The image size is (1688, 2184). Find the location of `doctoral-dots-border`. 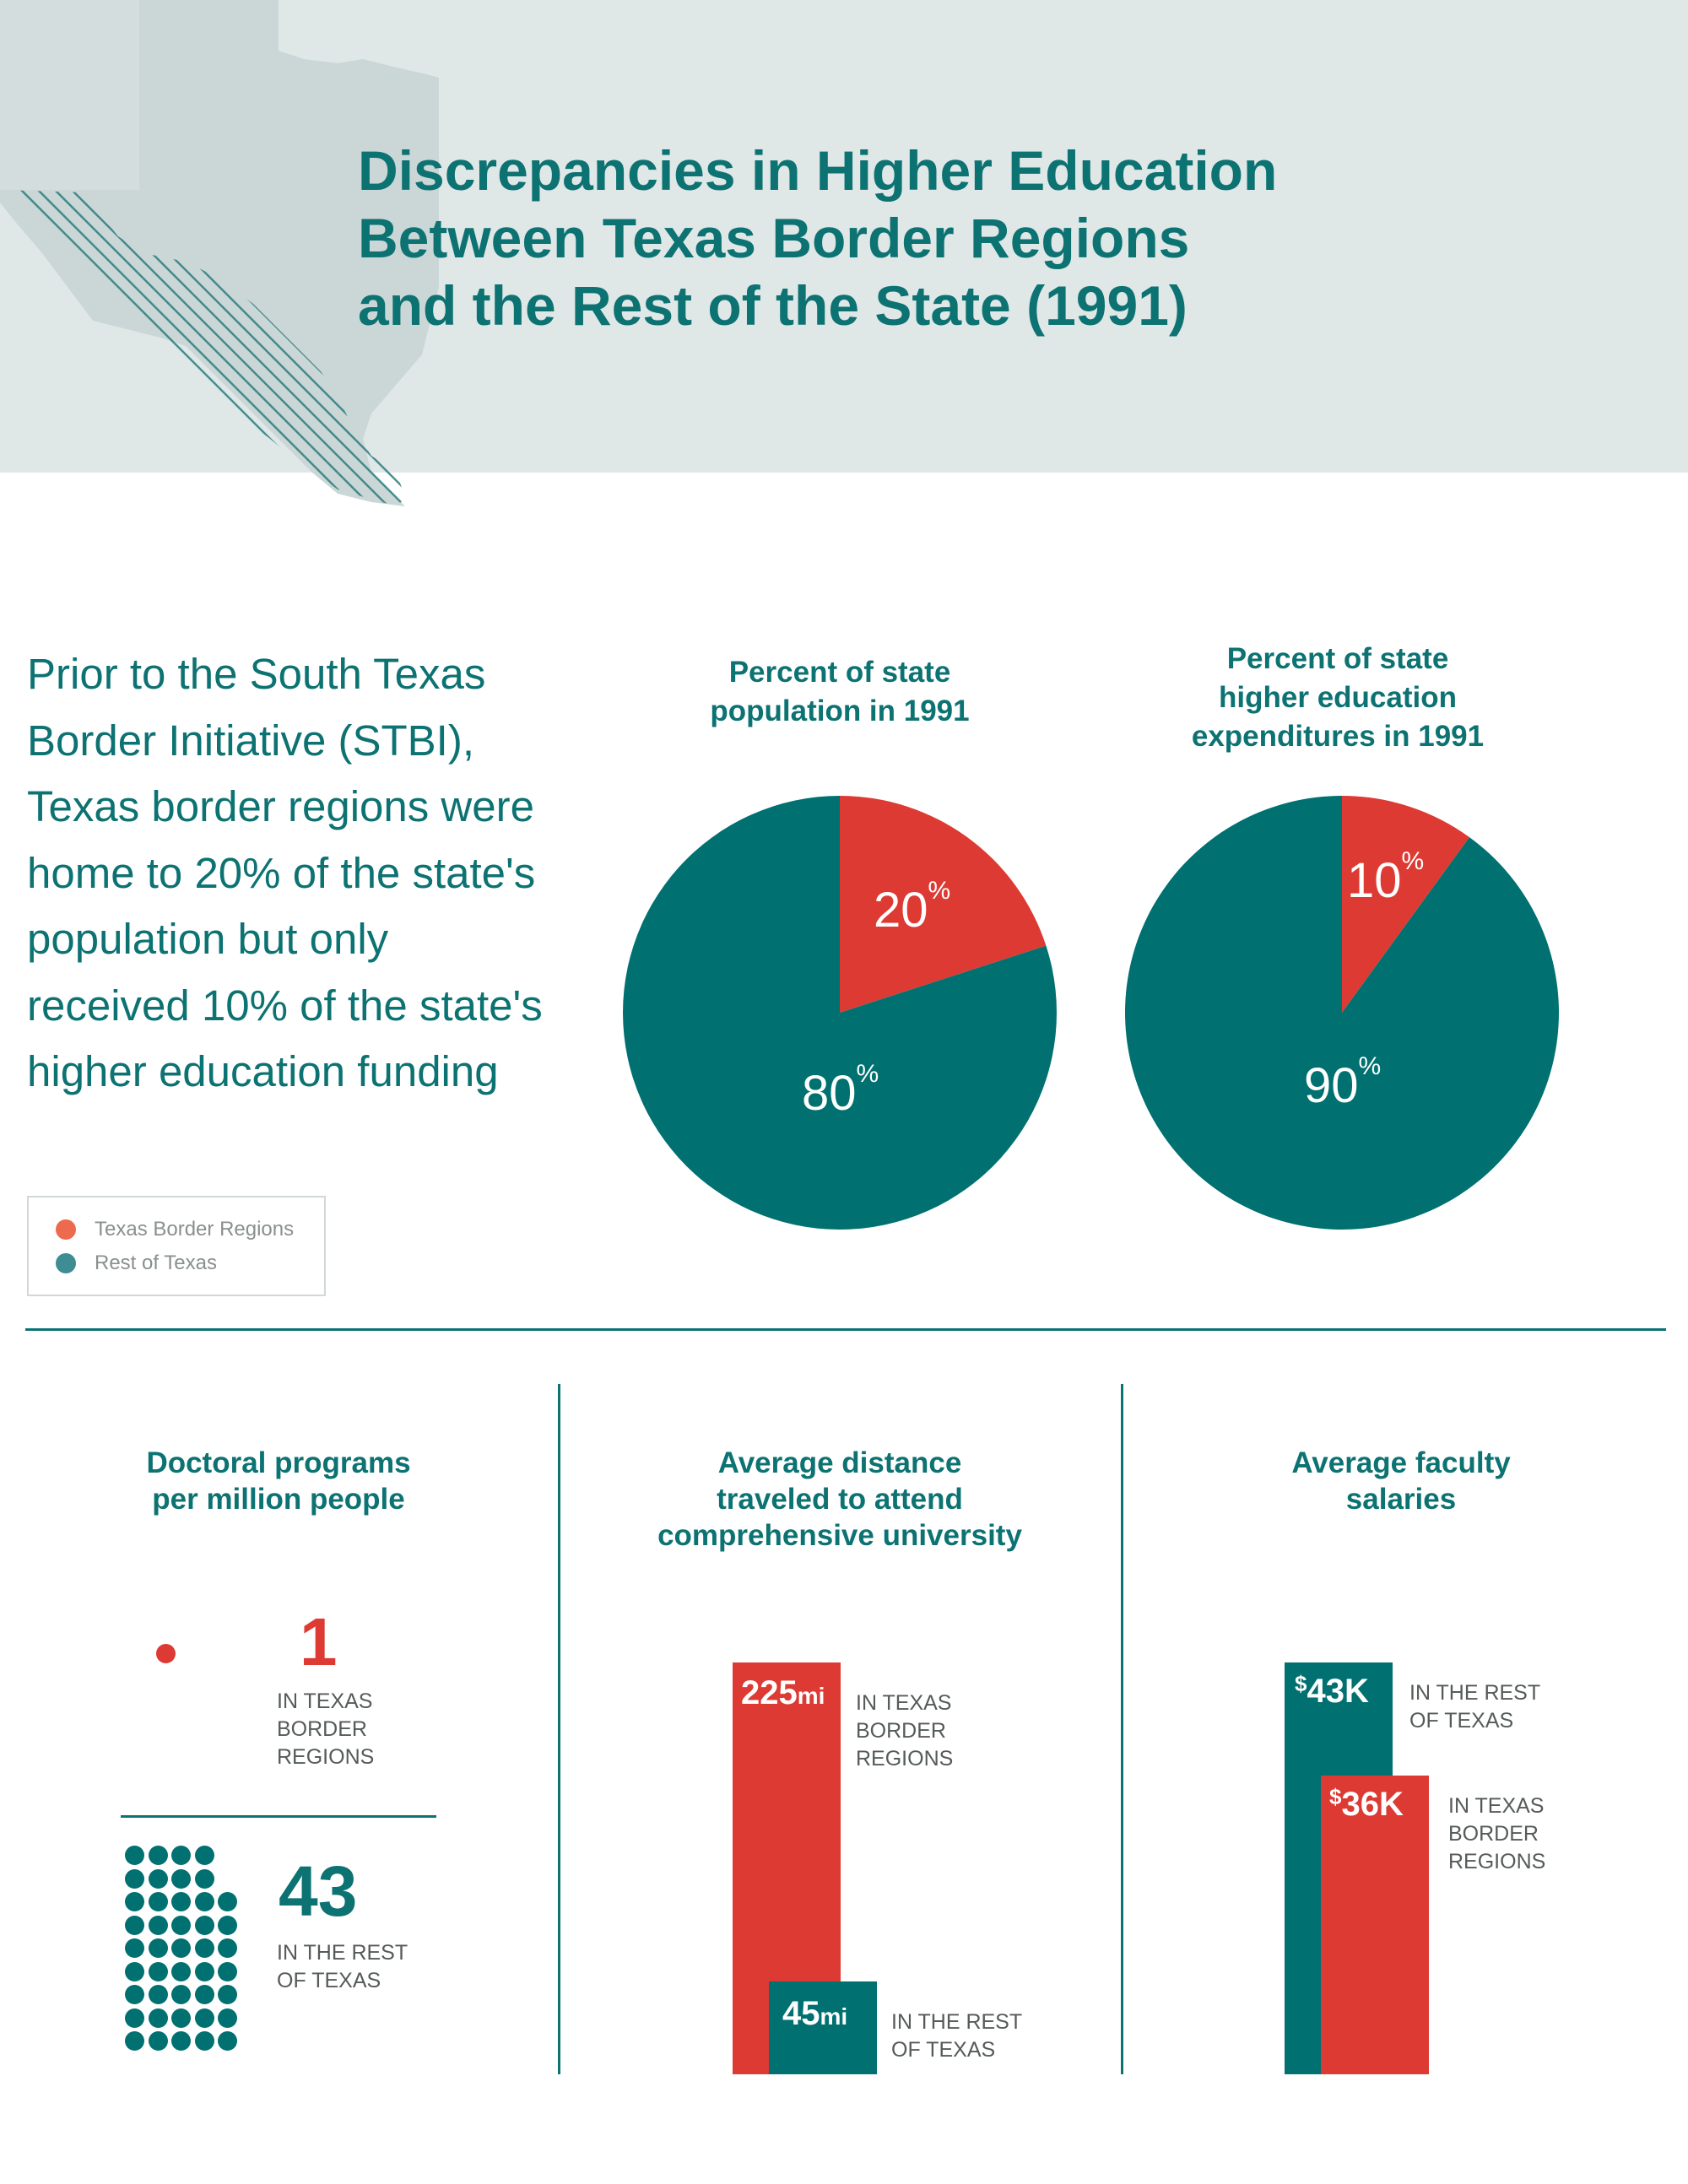

doctoral-dots-border is located at coordinates (166, 1654).